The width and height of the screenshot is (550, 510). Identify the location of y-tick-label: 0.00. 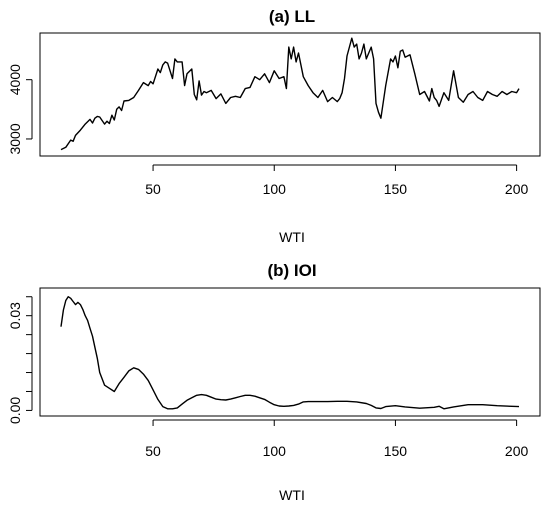
(15, 410).